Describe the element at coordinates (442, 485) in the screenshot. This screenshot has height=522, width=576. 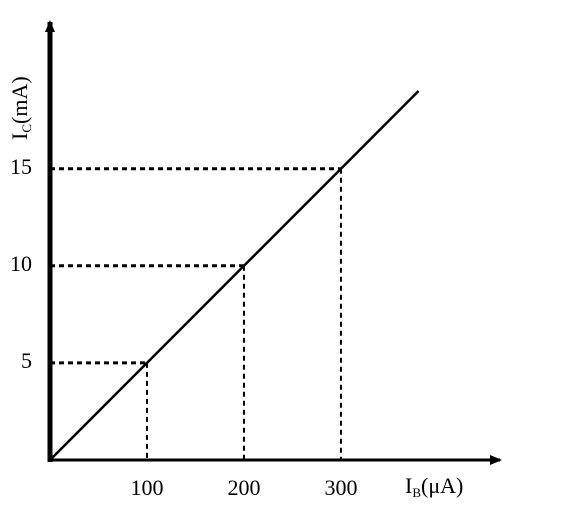
I see `x-label-unit: (μA)` at that location.